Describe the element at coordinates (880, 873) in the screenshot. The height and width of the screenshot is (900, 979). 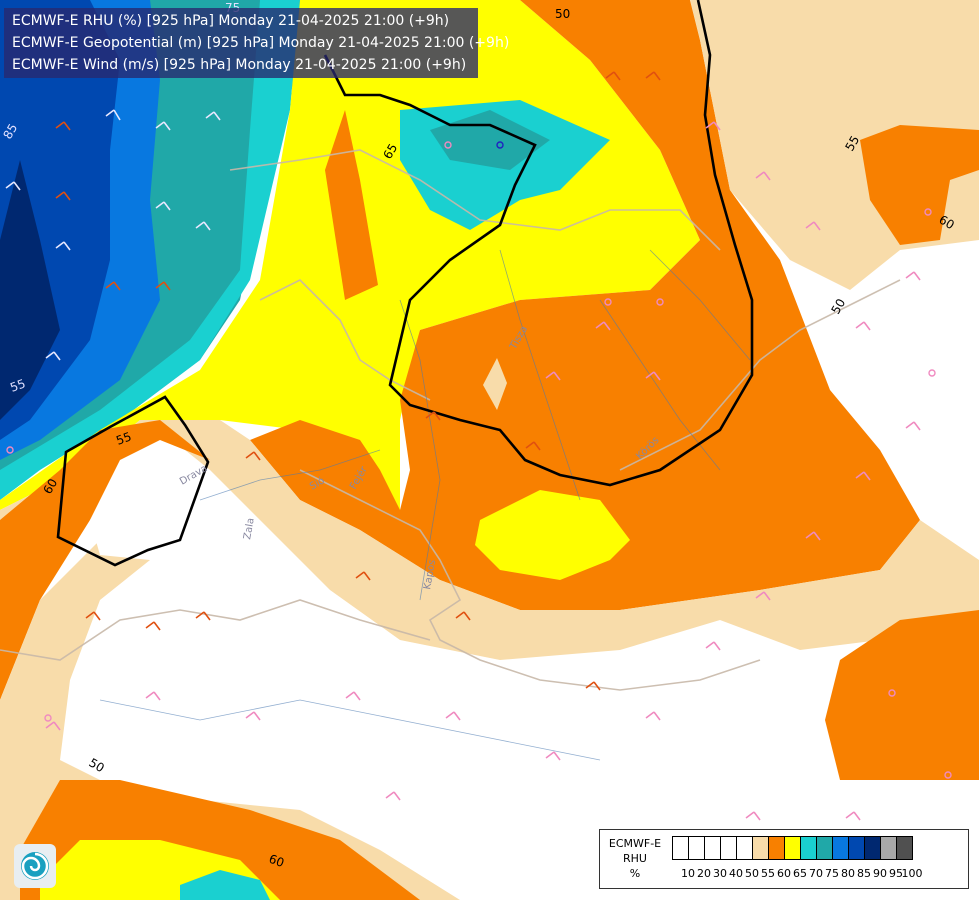
I see `legend-tick-label: 90` at that location.